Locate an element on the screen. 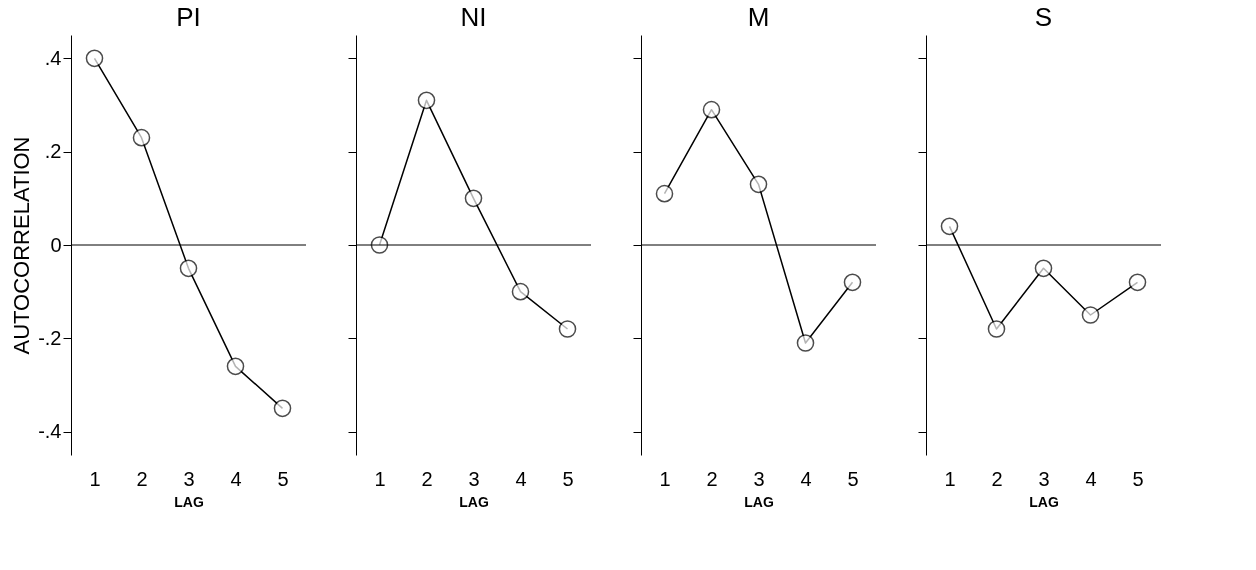 The width and height of the screenshot is (1256, 570). y-tick-label: -.4 is located at coordinates (50, 431).